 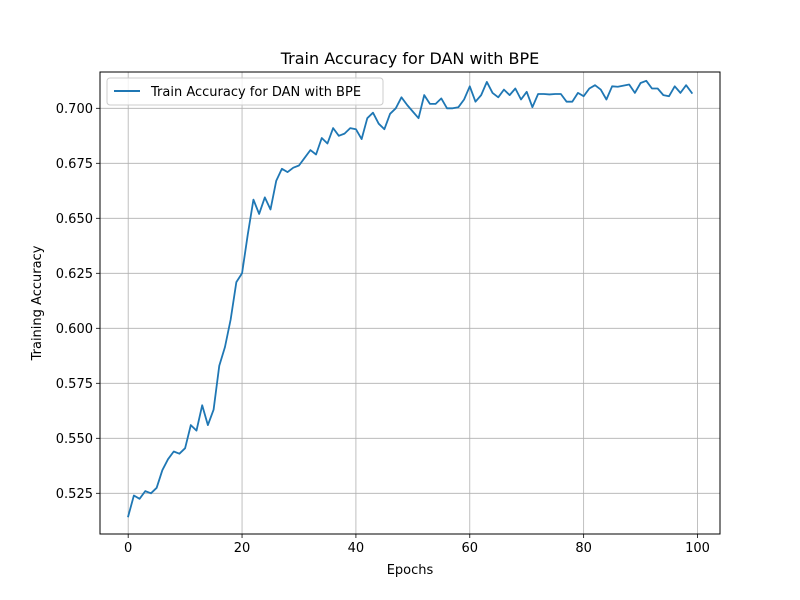 I want to click on y-tick-label: 0.650, so click(x=74, y=219).